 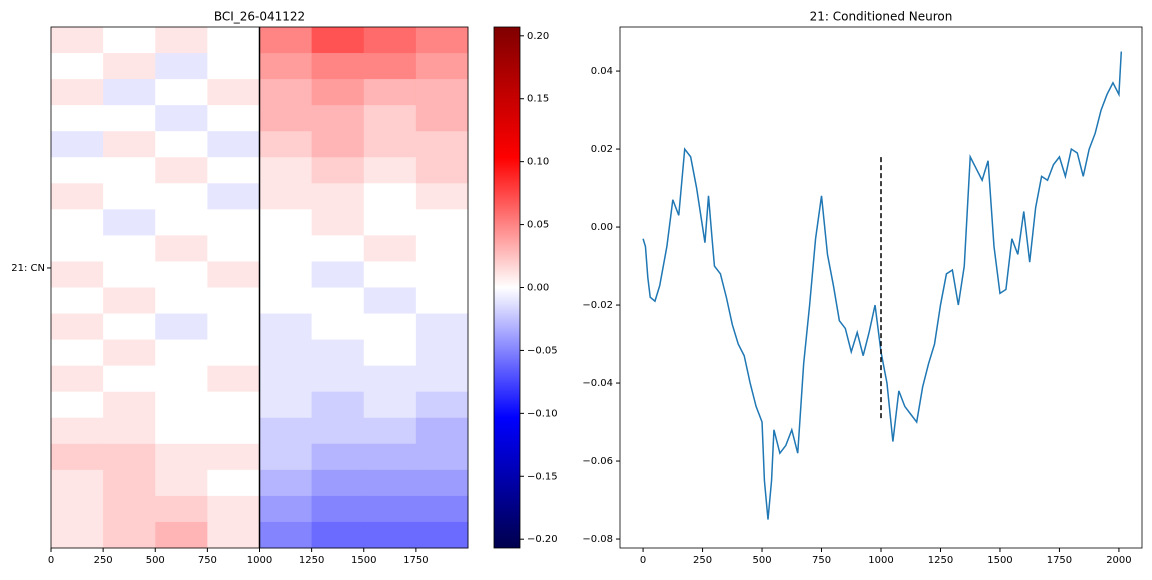 What do you see at coordinates (538, 162) in the screenshot?
I see `colorbar-tick-label: 0.10` at bounding box center [538, 162].